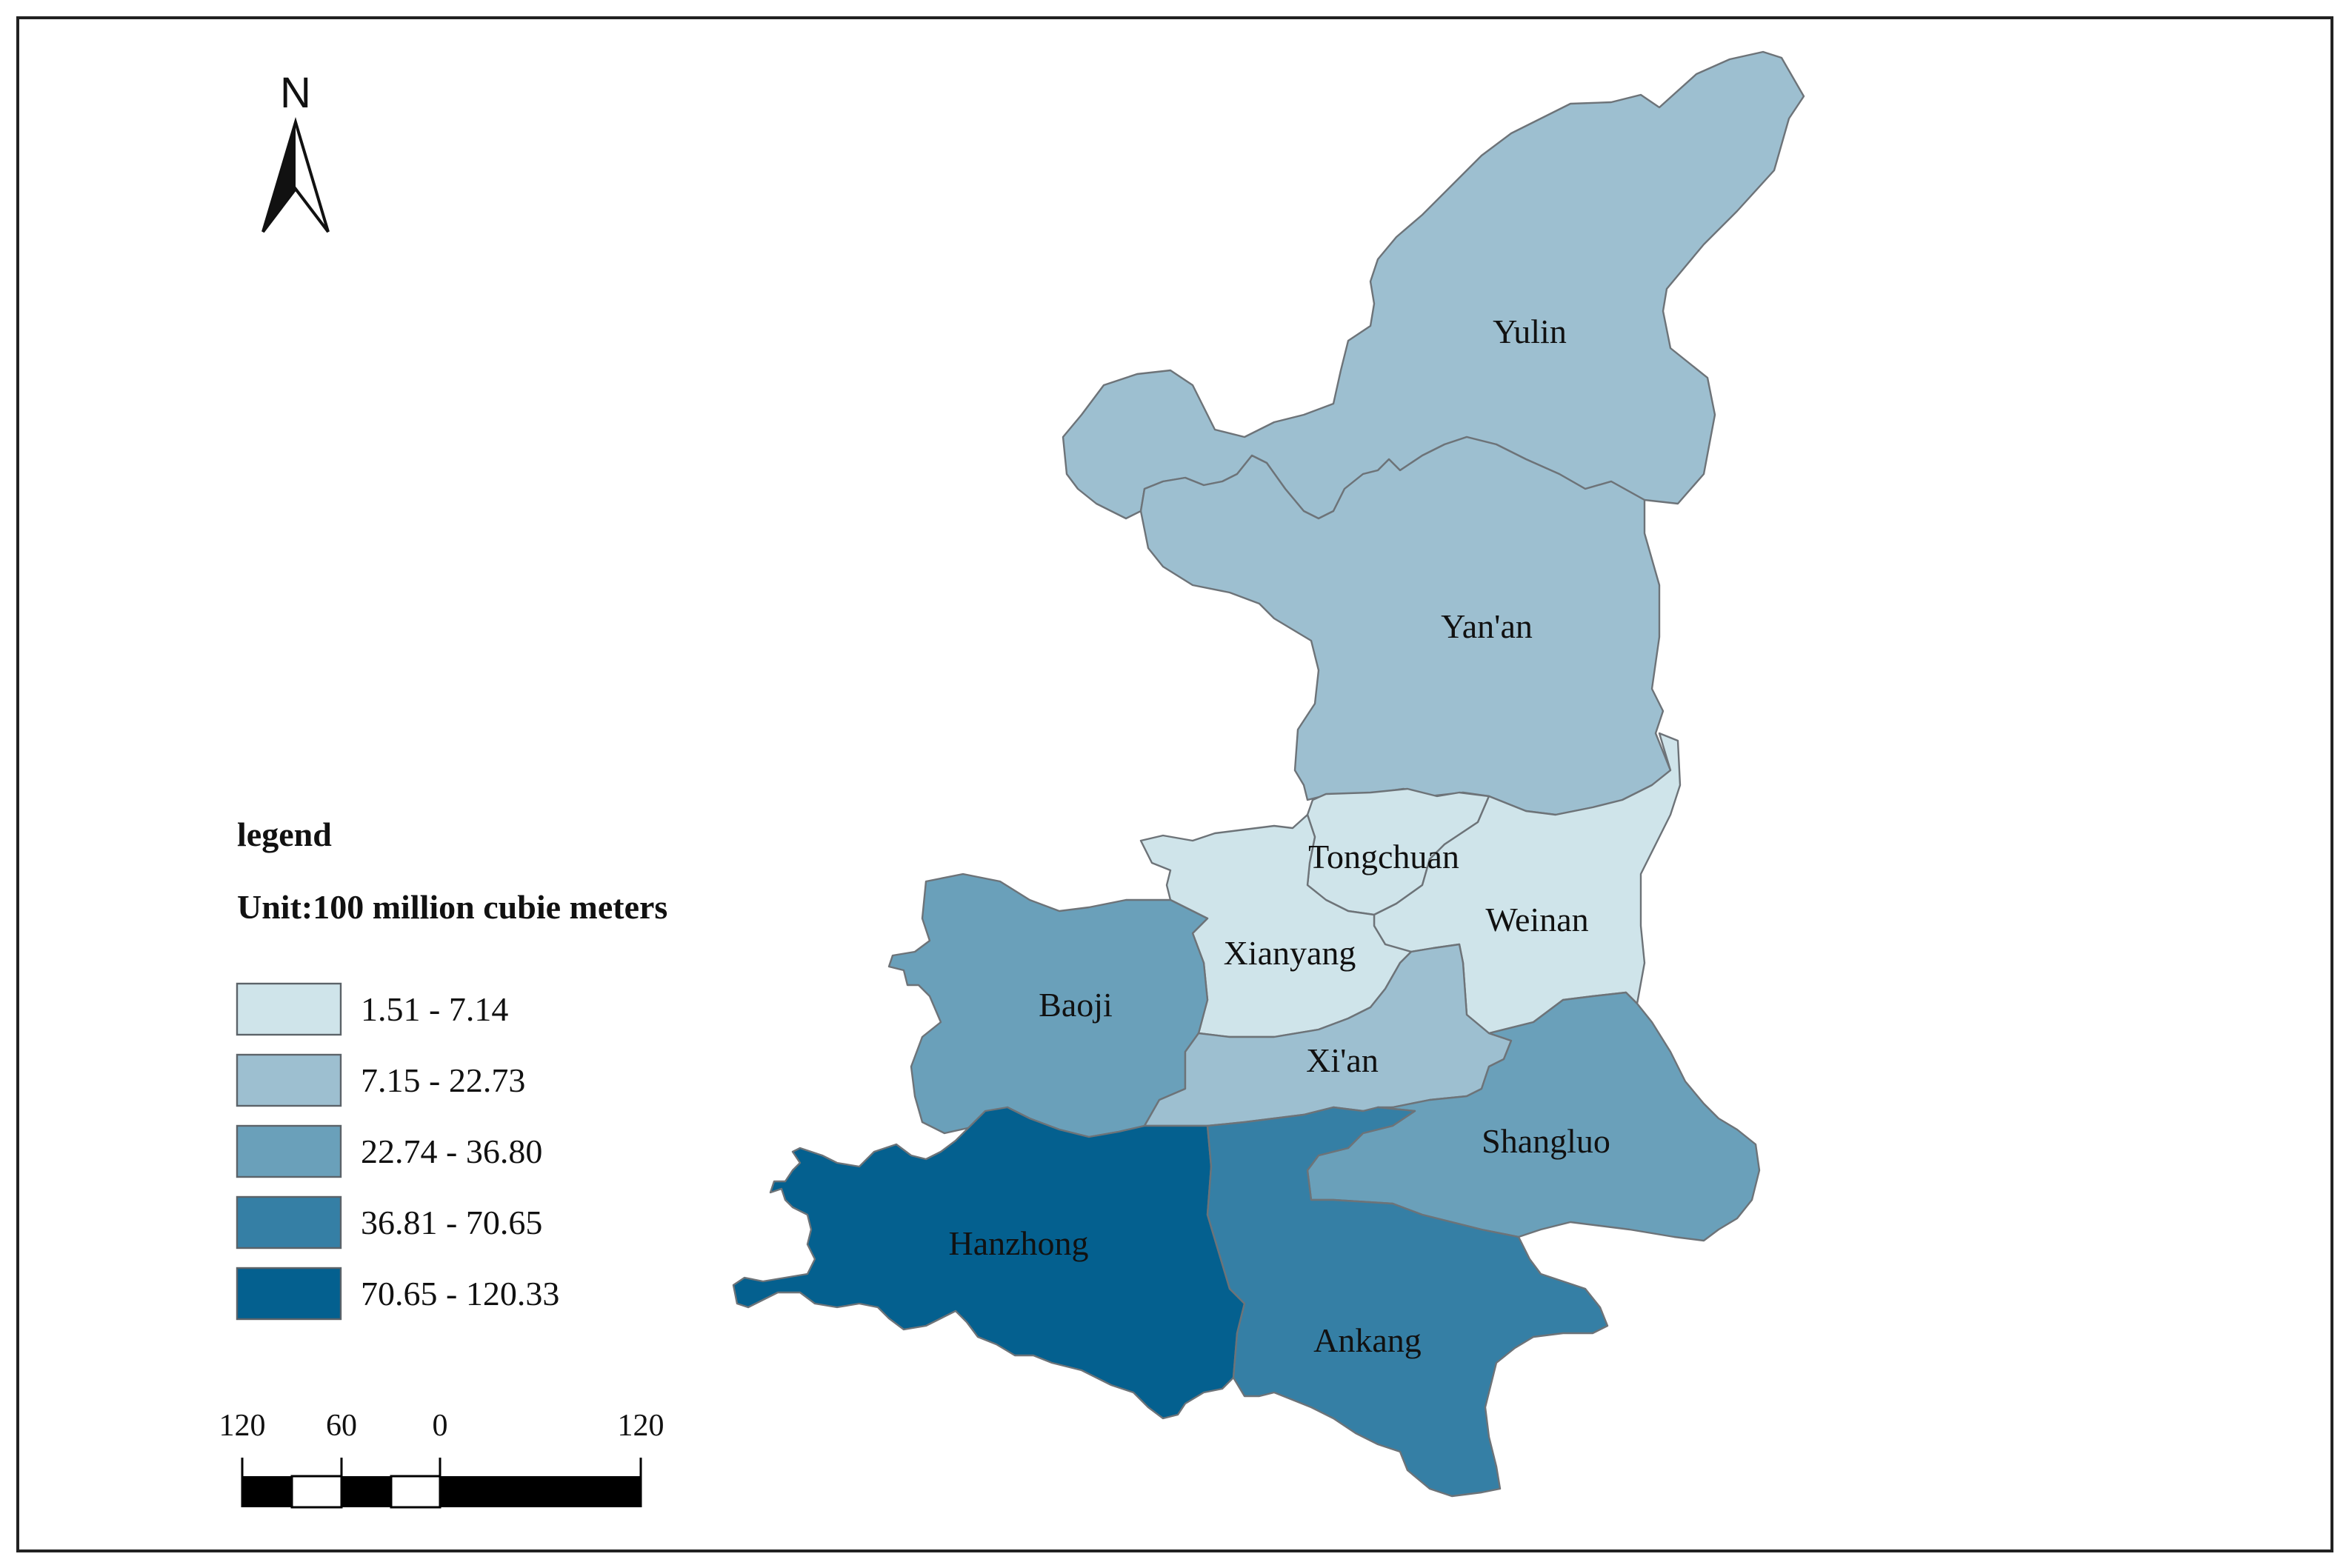 The image size is (2349, 1568). What do you see at coordinates (460, 1294) in the screenshot?
I see `legend-label: 70.65 - 120.33` at bounding box center [460, 1294].